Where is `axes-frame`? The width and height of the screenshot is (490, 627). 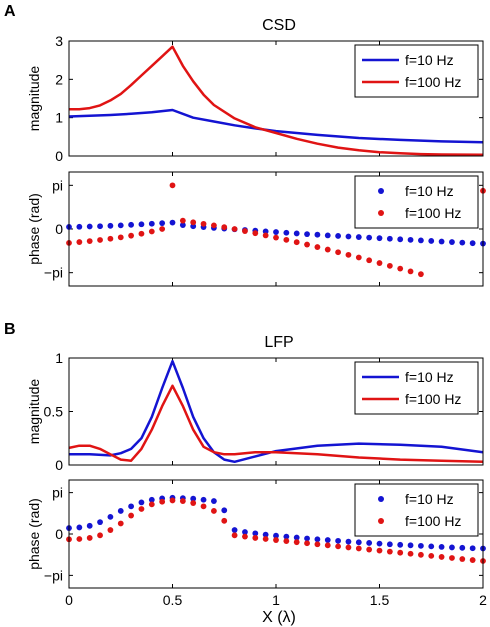
axes-frame is located at coordinates (276, 534).